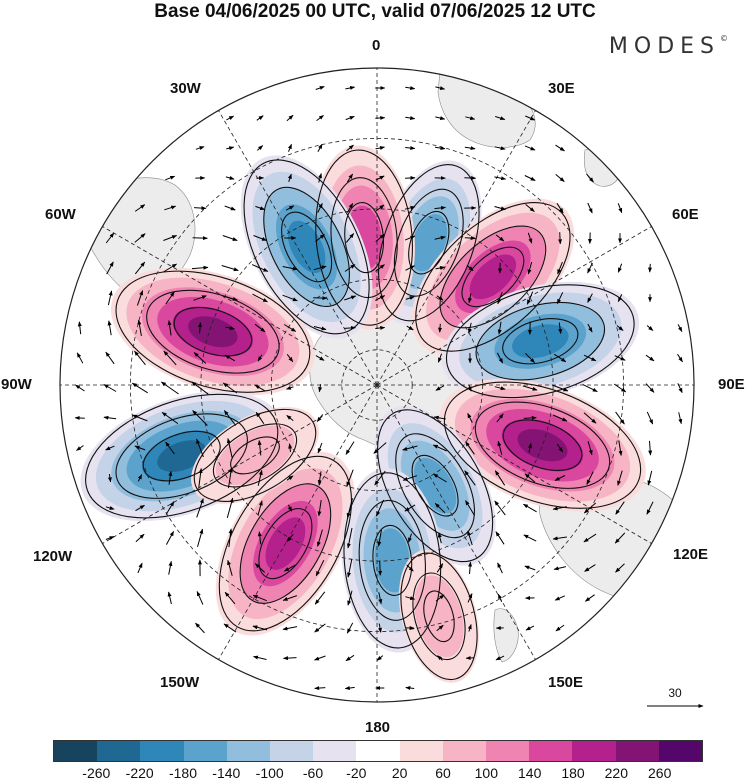 This screenshot has width=750, height=783. I want to click on colorbar-label: 180, so click(573, 773).